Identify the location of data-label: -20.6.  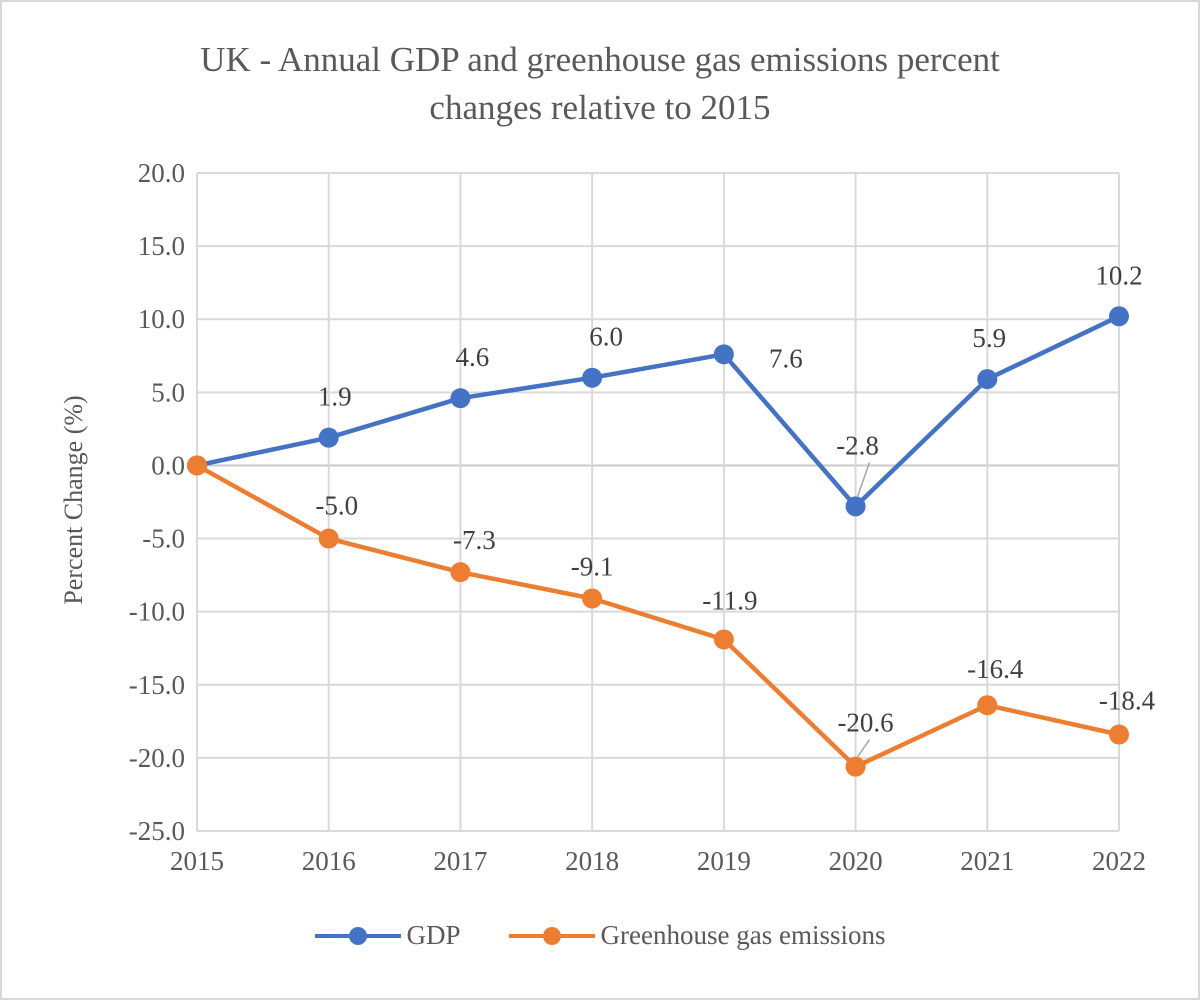
(865, 723).